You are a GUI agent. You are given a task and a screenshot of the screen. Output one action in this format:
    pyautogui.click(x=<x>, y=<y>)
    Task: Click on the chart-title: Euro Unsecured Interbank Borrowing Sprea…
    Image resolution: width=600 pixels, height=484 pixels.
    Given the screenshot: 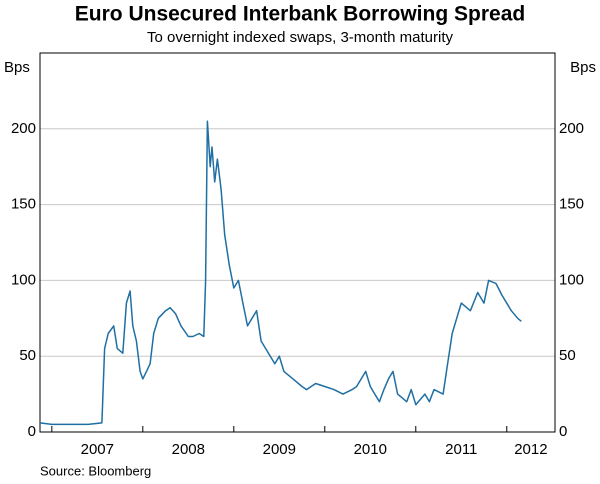 What is the action you would take?
    pyautogui.click(x=300, y=14)
    